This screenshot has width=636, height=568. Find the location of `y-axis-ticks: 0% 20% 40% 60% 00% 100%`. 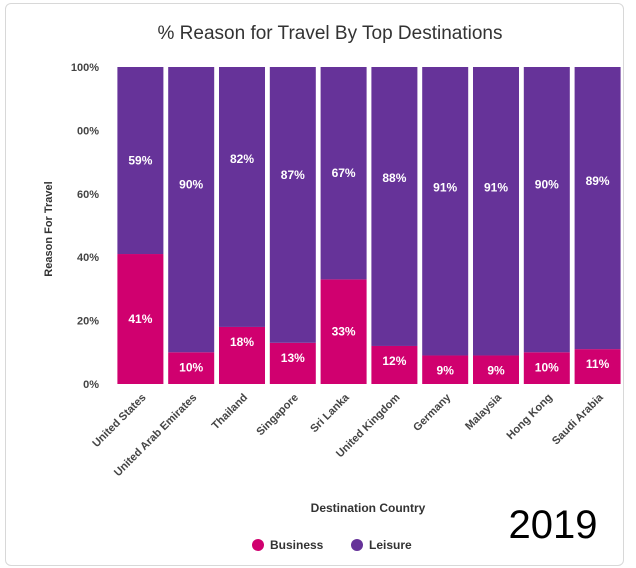

y-axis-ticks: 0% 20% 40% 60% 00% 100% is located at coordinates (85, 226).